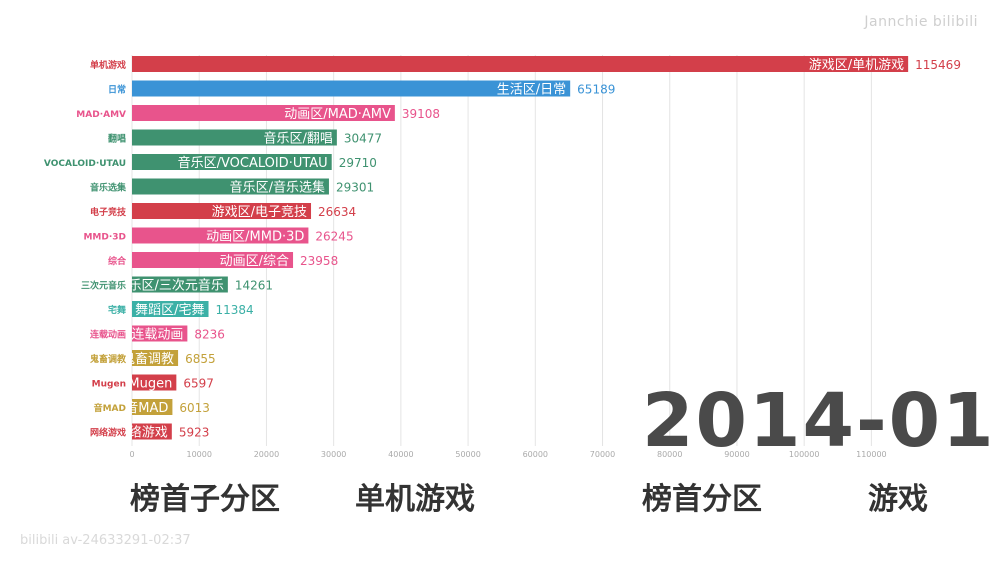  I want to click on x-tick-label: 90000, so click(736, 454).